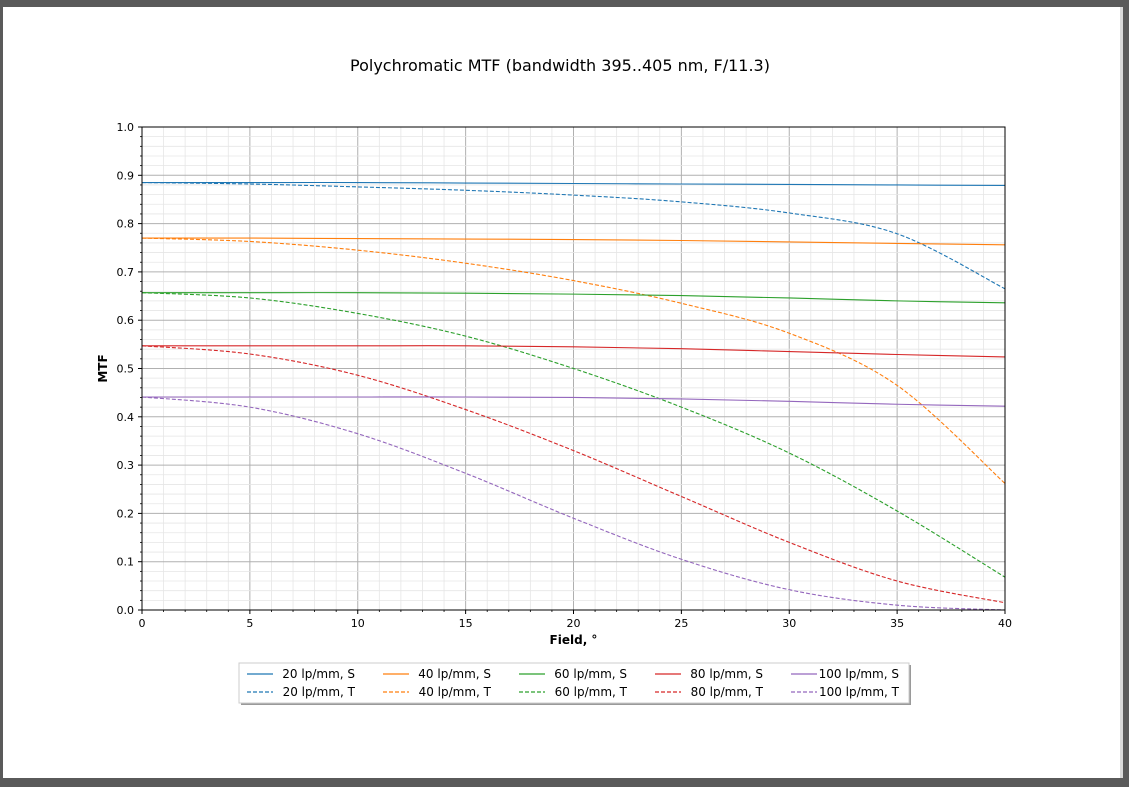  Describe the element at coordinates (897, 623) in the screenshot. I see `x-tick-label: 35` at that location.